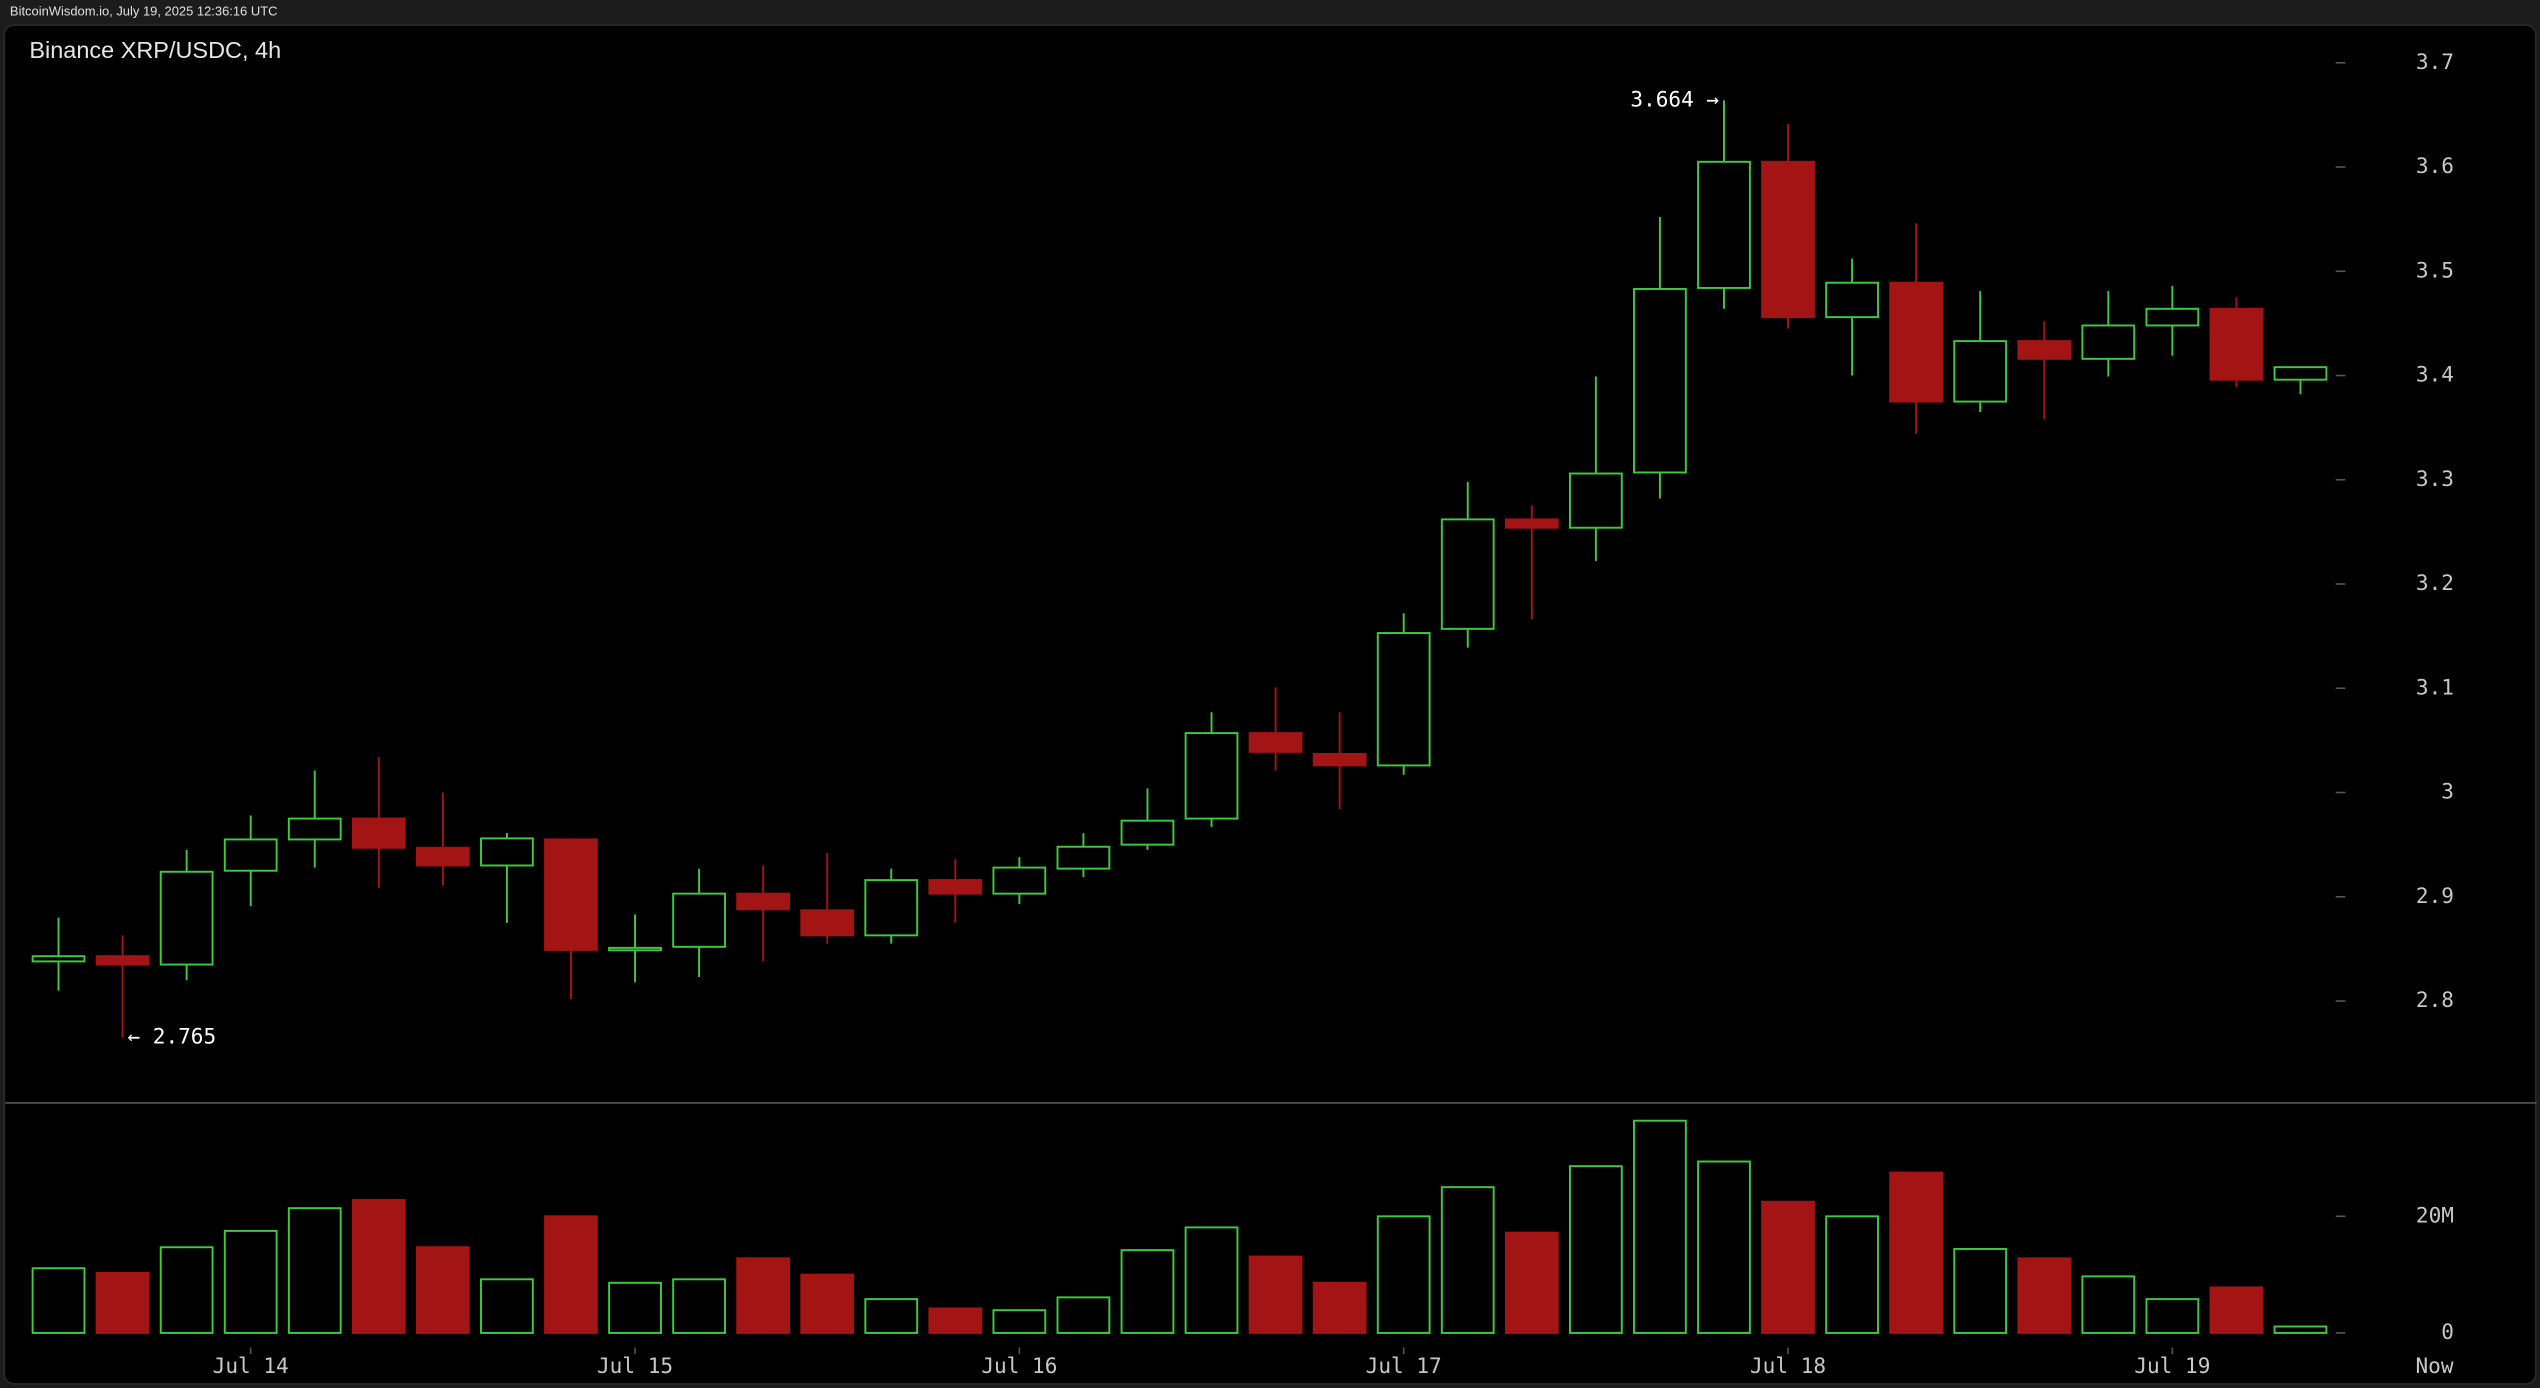 The width and height of the screenshot is (2540, 1388). I want to click on y-tick-label: 2.8, so click(2435, 999).